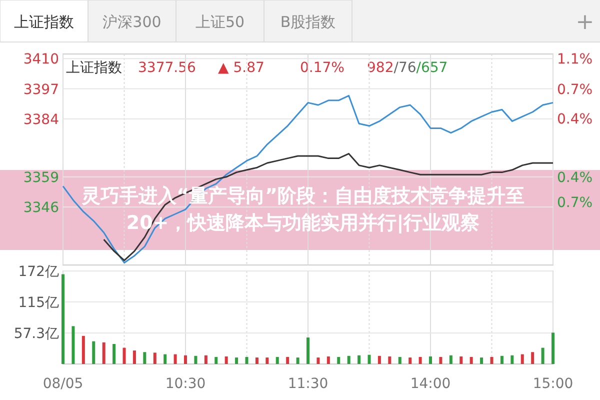 The width and height of the screenshot is (600, 400). Describe the element at coordinates (44, 22) in the screenshot. I see `text: 上证指数` at that location.